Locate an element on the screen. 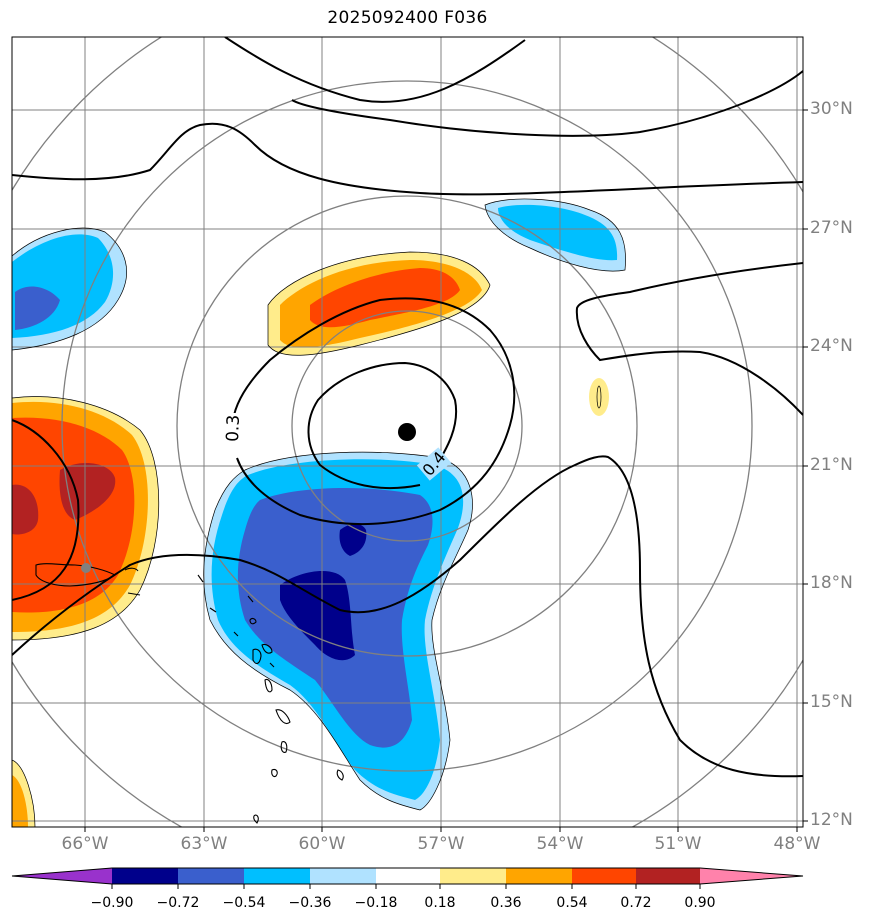 This screenshot has height=924, width=873. colorbar-tick-label: 0.72 is located at coordinates (636, 903).